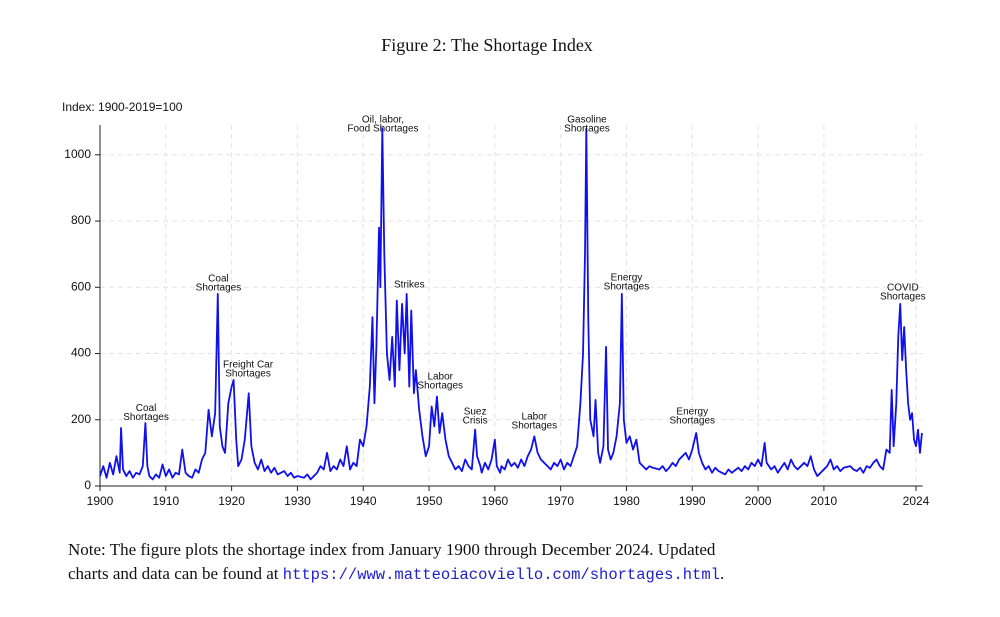  Describe the element at coordinates (231, 501) in the screenshot. I see `x-tick-label: 1920` at that location.